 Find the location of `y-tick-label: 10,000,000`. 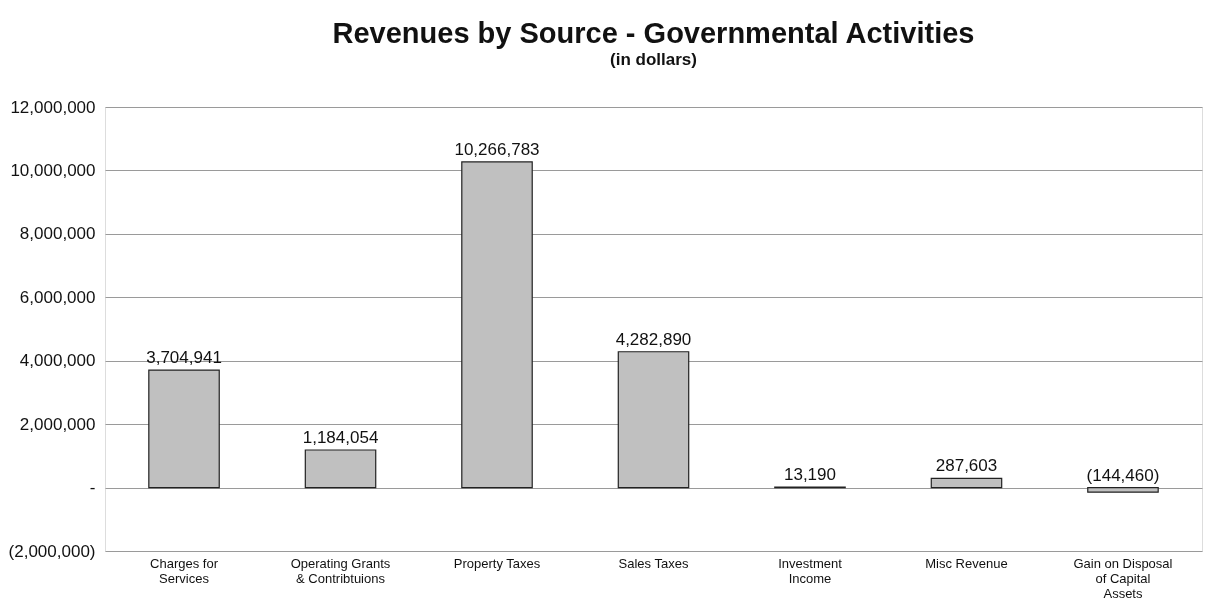

y-tick-label: 10,000,000 is located at coordinates (53, 170).